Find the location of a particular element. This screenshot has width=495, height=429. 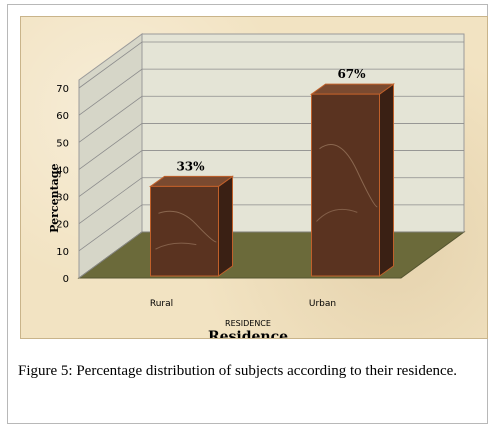

x-axis-title-small: RESIDENCE is located at coordinates (248, 323).